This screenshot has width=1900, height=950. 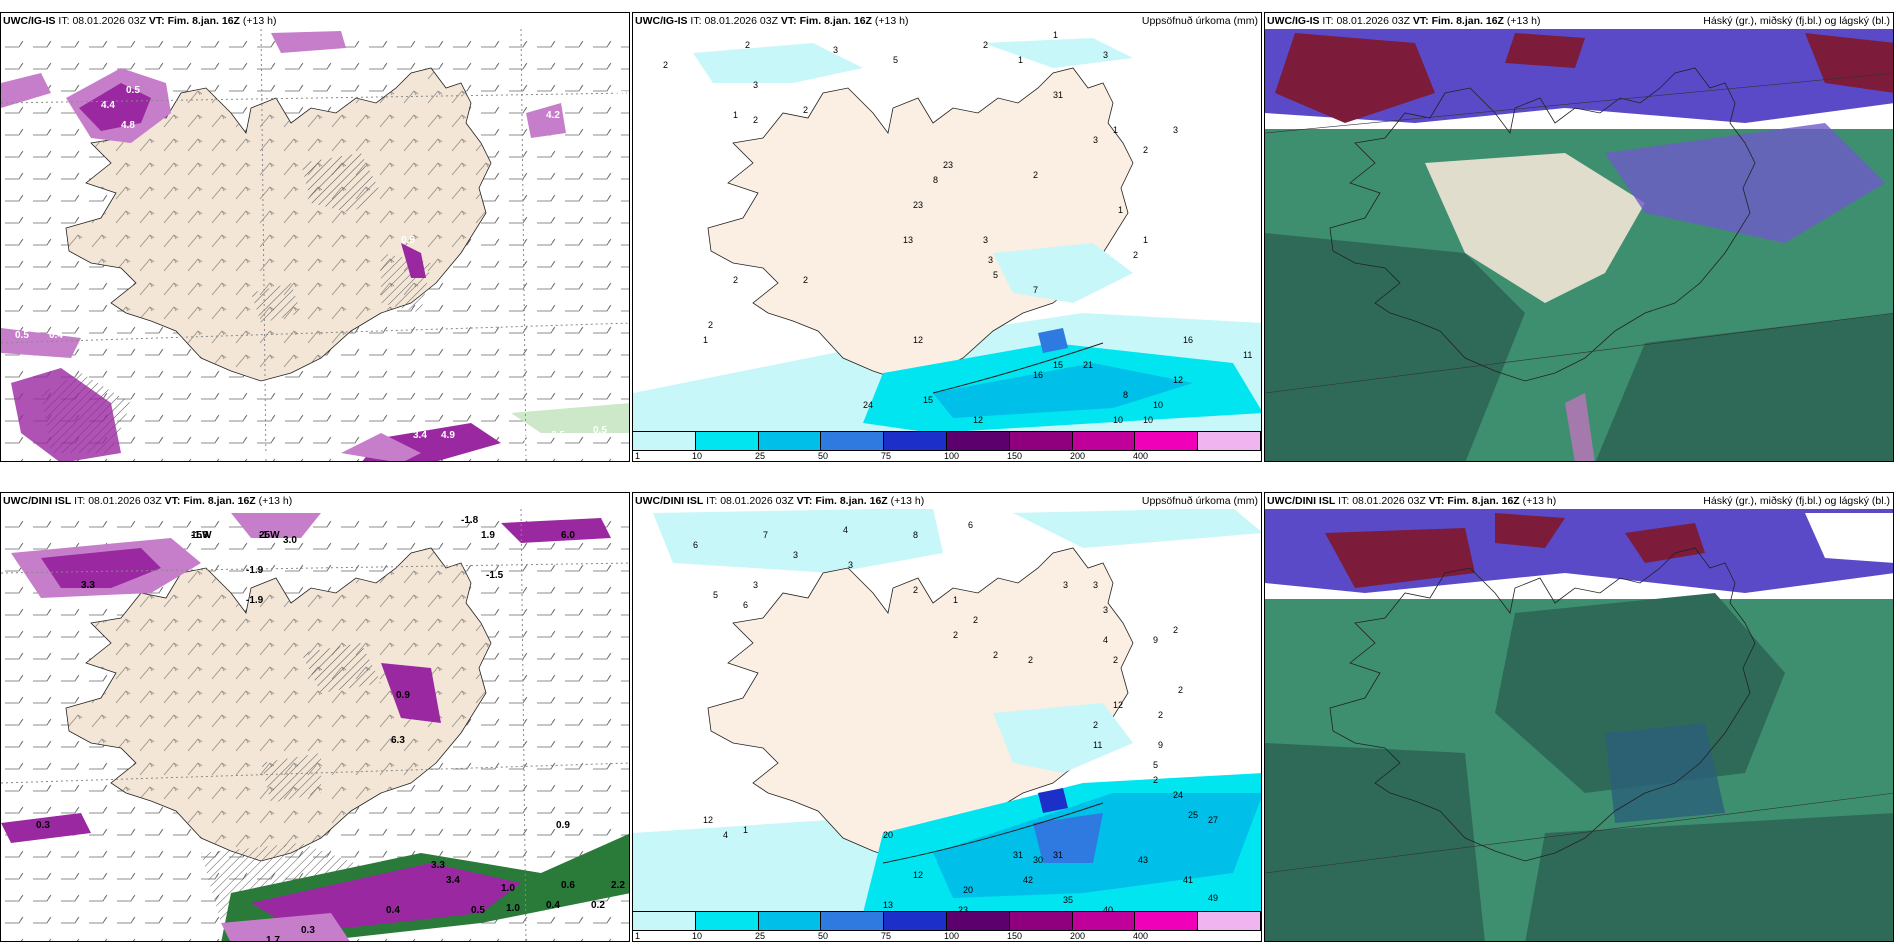 I want to click on map-value-label: 6.0, so click(x=568, y=535).